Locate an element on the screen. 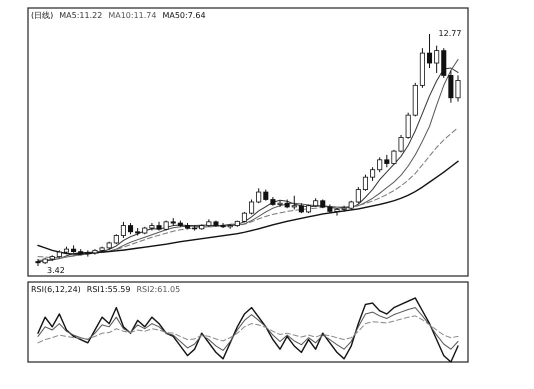  title: (日线) is located at coordinates (42, 15).